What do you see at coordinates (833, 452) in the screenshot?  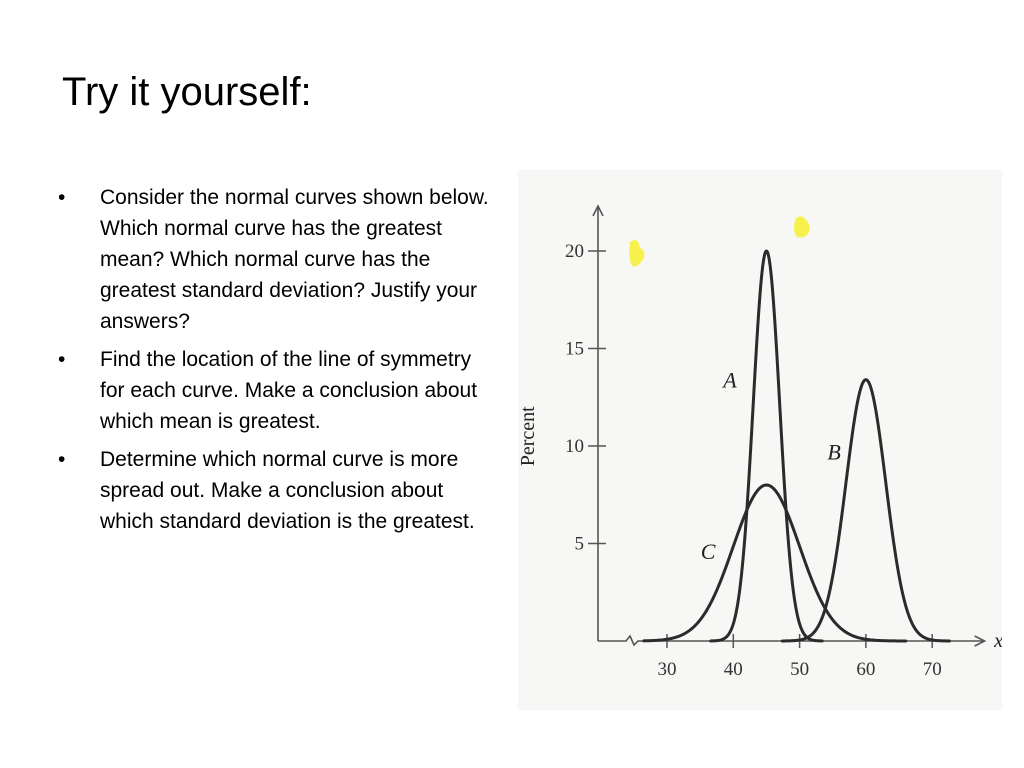 I see `curve-label-b: B` at bounding box center [833, 452].